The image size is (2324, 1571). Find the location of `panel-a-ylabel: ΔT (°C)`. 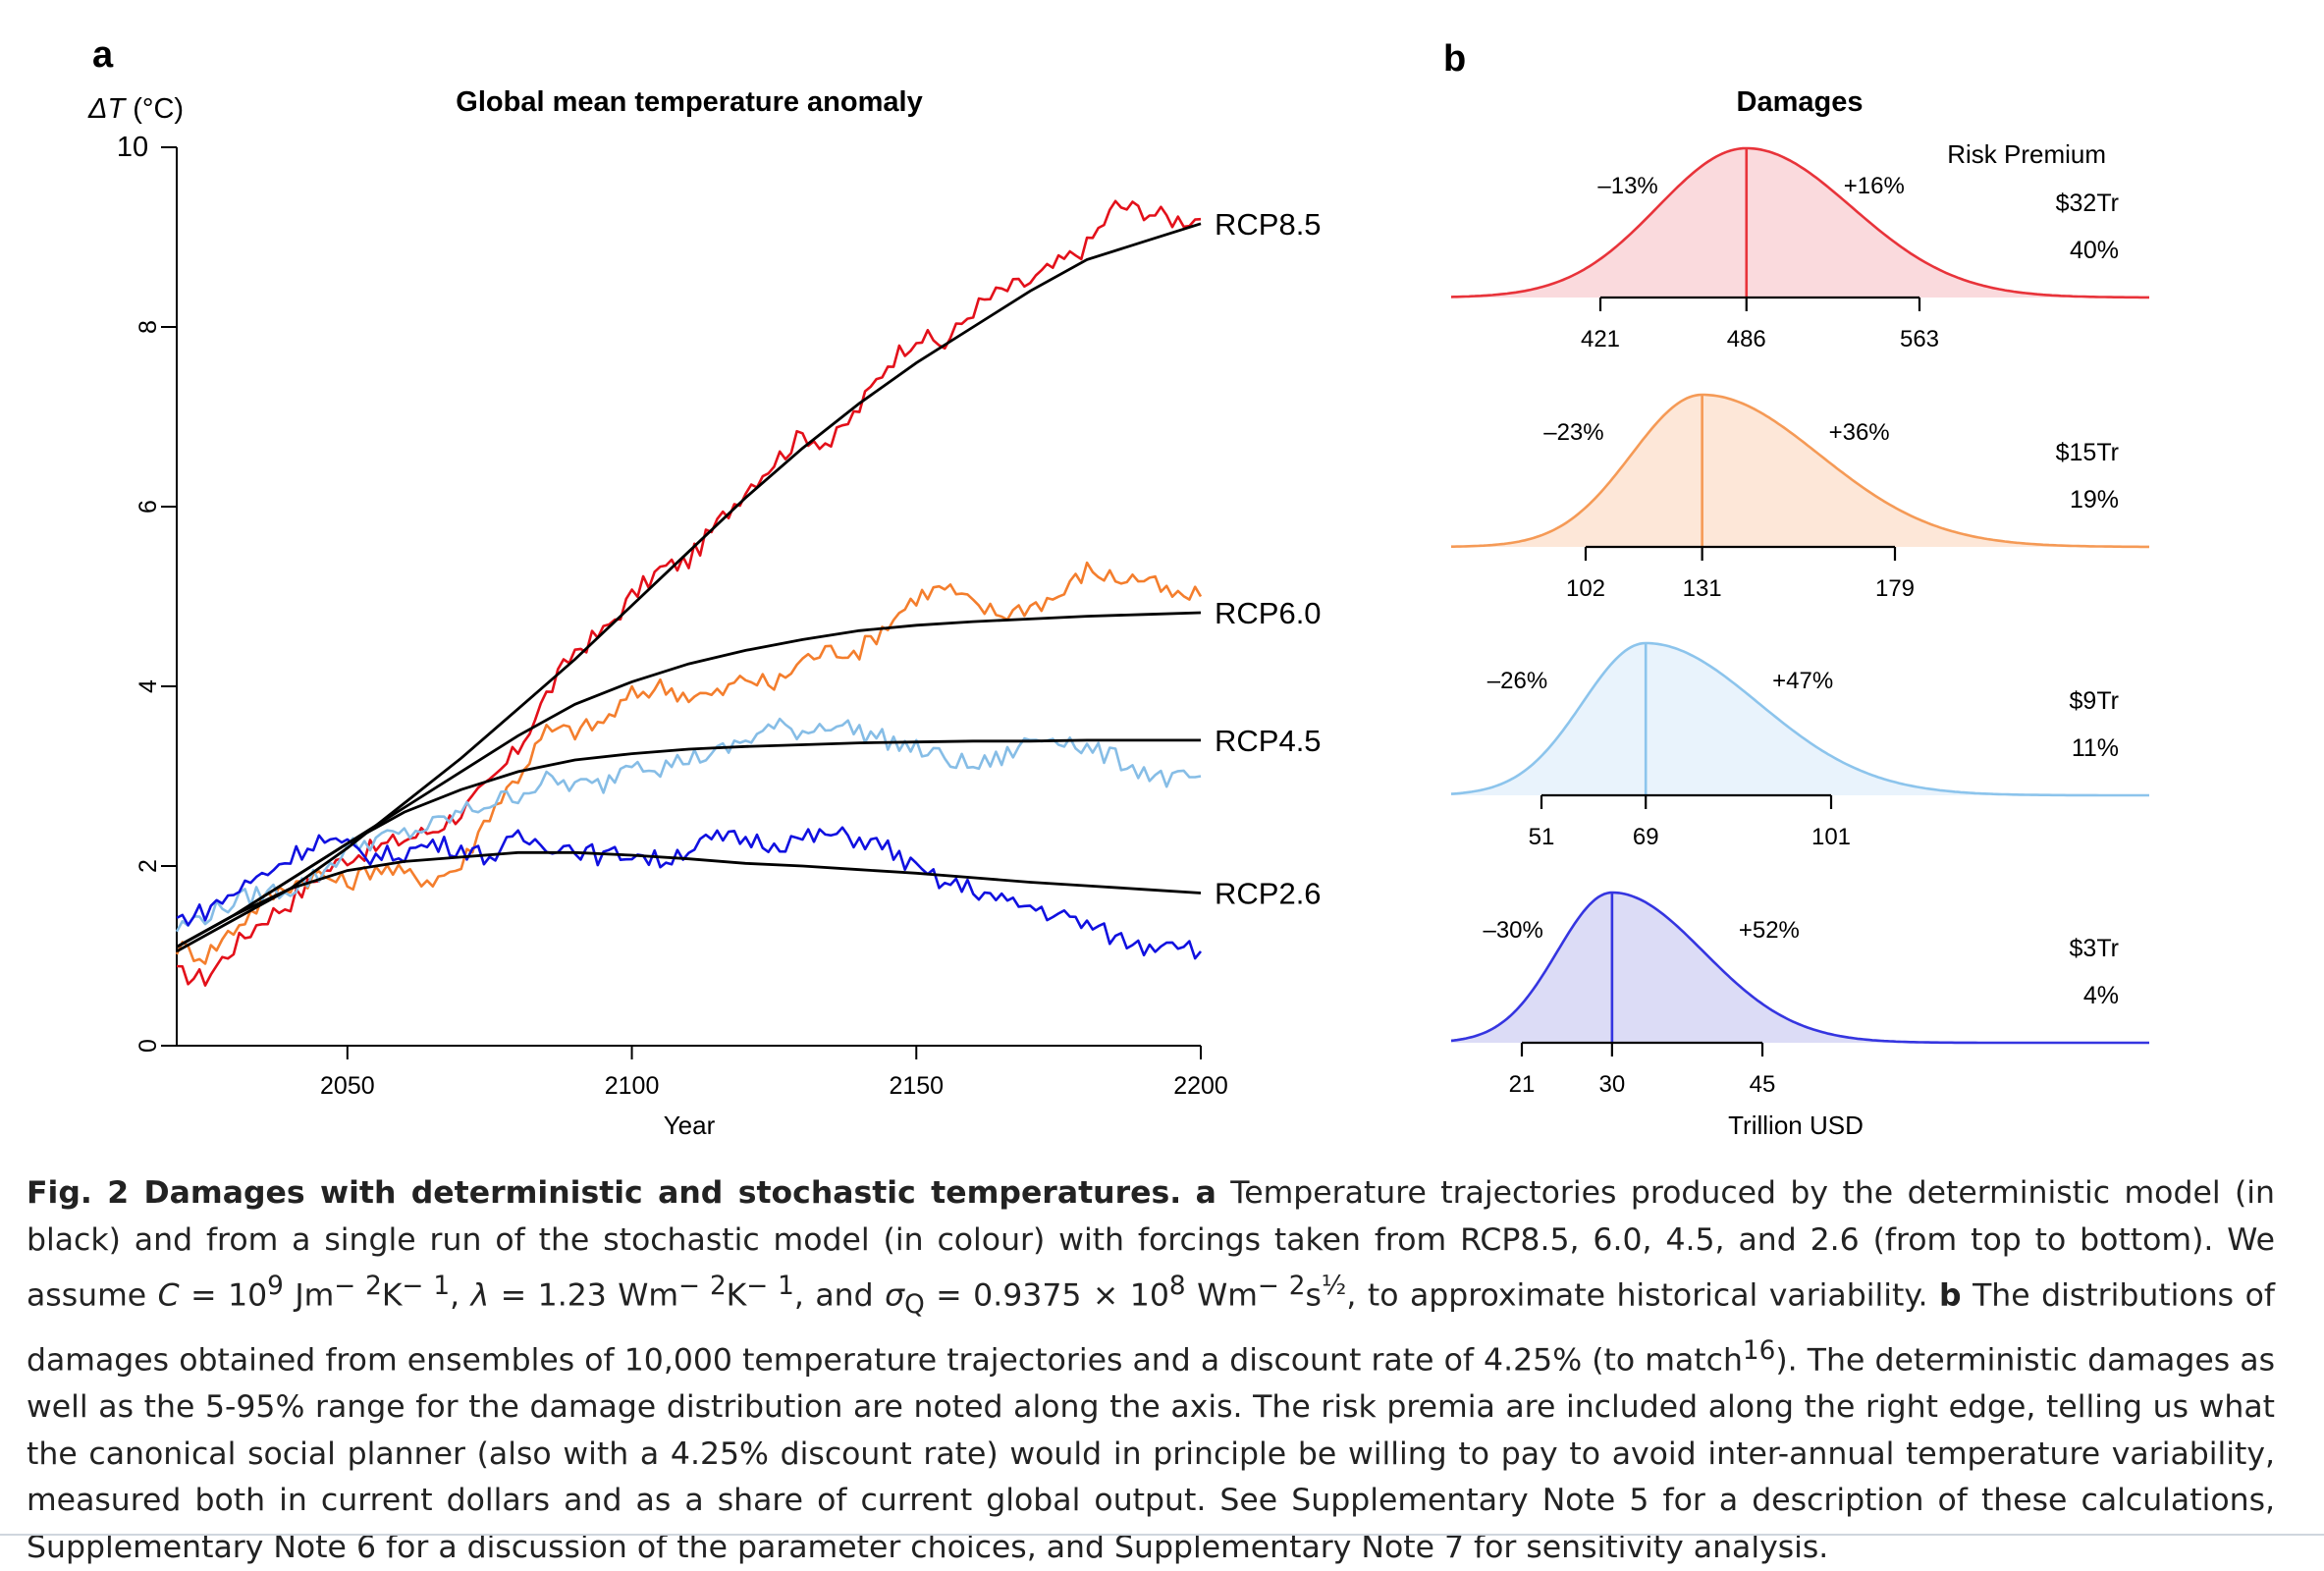

panel-a-ylabel: ΔT (°C) is located at coordinates (135, 109).